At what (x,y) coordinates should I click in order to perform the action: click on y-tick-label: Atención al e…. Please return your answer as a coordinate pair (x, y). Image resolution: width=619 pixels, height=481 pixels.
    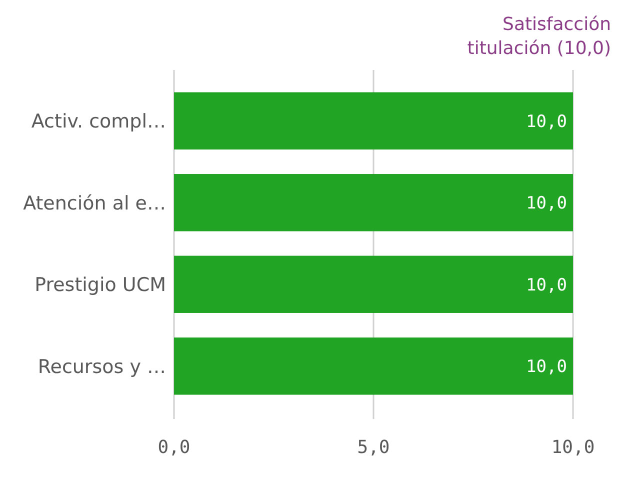
    Looking at the image, I should click on (94, 203).